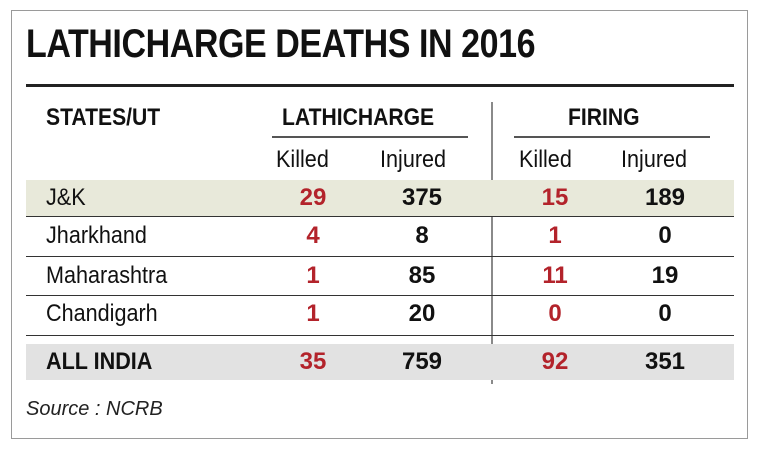 The height and width of the screenshot is (449, 759). Describe the element at coordinates (555, 313) in the screenshot. I see `firing-killed-value: 0` at that location.